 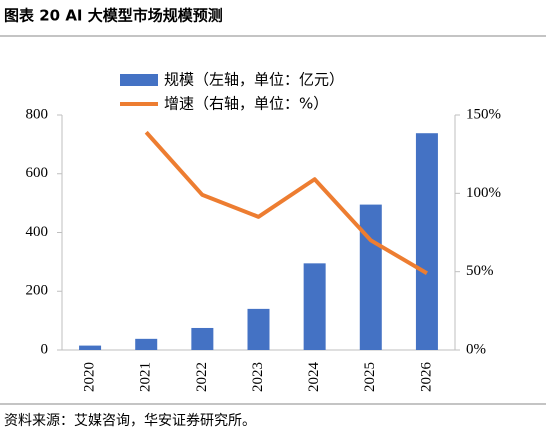 I want to click on y-tick-label: 600, so click(x=37, y=173).